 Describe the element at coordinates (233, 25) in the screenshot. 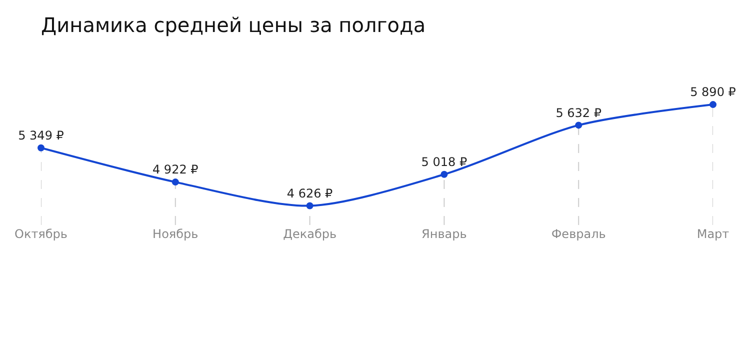

I see `chart-title: Динамика средней цены за полгода` at that location.